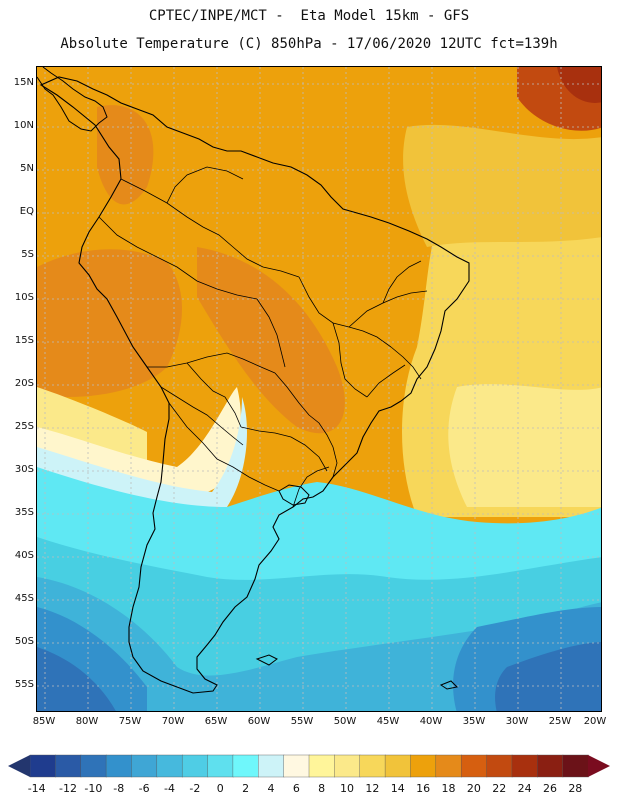  Describe the element at coordinates (423, 788) in the screenshot. I see `colorbar-label: 16` at that location.